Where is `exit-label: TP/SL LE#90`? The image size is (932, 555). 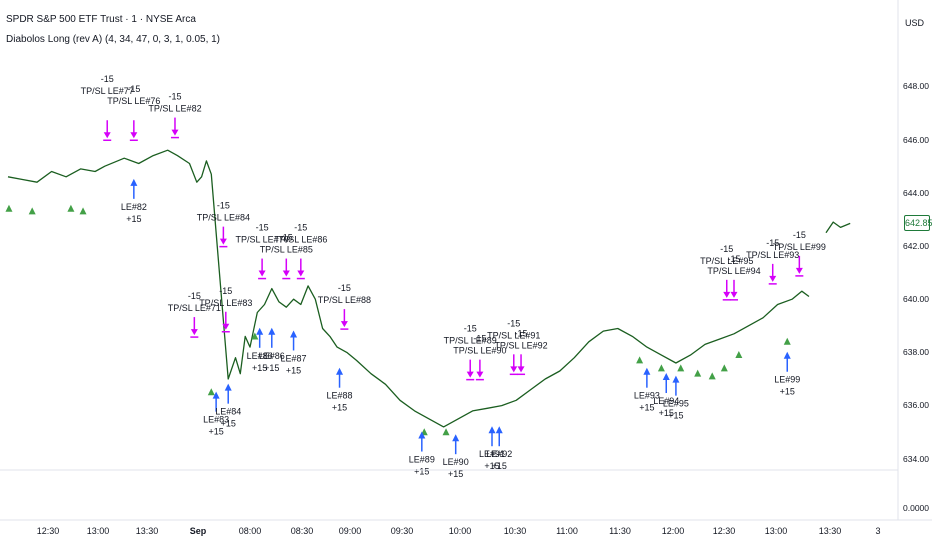 exit-label: TP/SL LE#90 is located at coordinates (479, 351).